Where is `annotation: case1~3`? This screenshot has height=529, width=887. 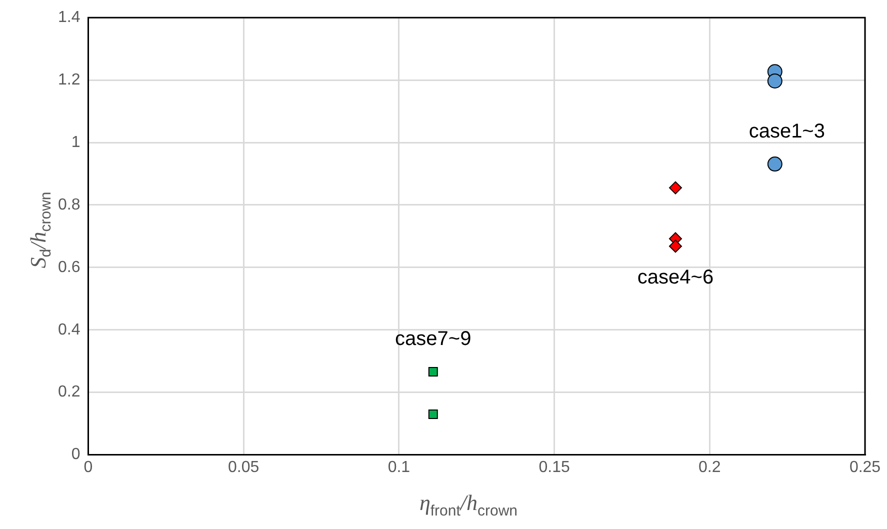 annotation: case1~3 is located at coordinates (786, 131).